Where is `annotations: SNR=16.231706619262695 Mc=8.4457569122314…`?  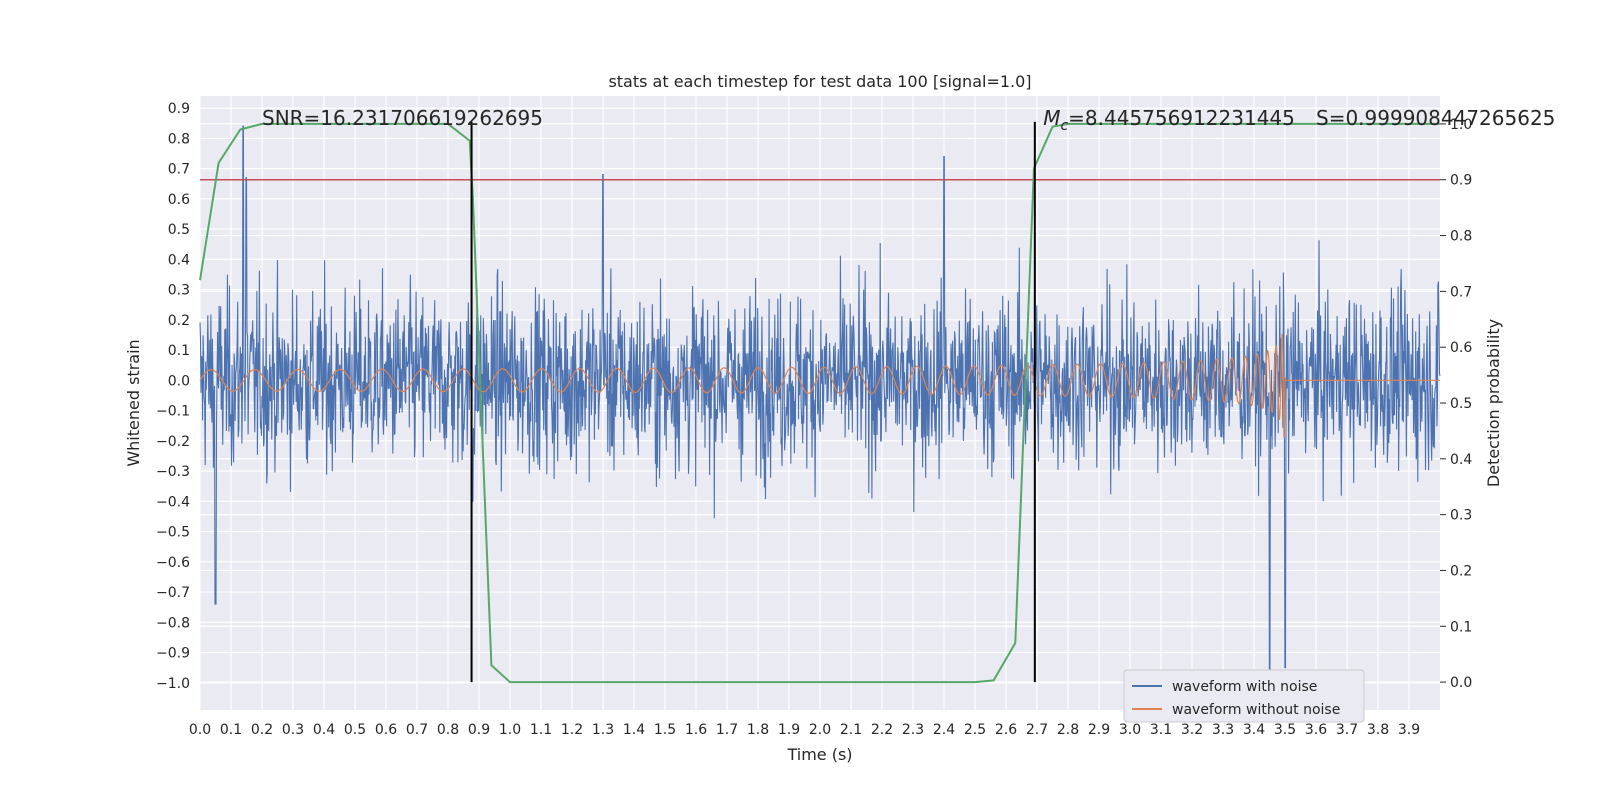
annotations: SNR=16.231706619262695 Mc=8.4457569122314… is located at coordinates (908, 120).